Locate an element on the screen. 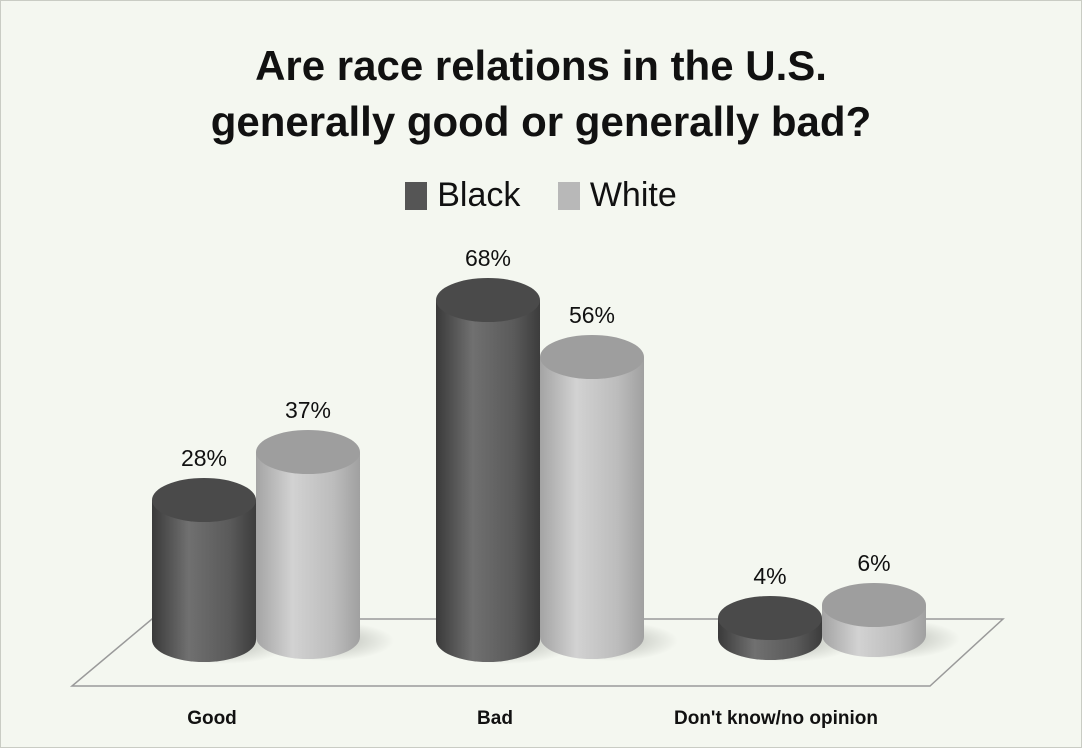 This screenshot has height=748, width=1082. bar-white-good-top is located at coordinates (308, 452).